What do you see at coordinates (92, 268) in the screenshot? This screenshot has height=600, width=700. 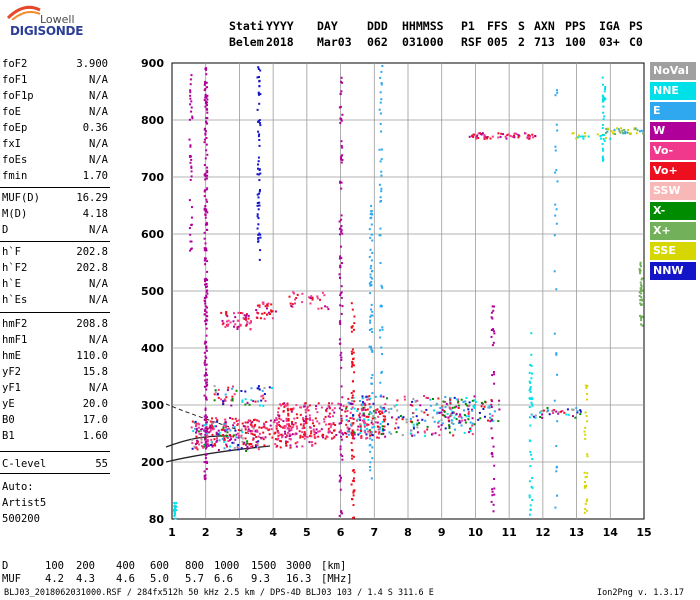 I see `param-value: 202.8` at bounding box center [92, 268].